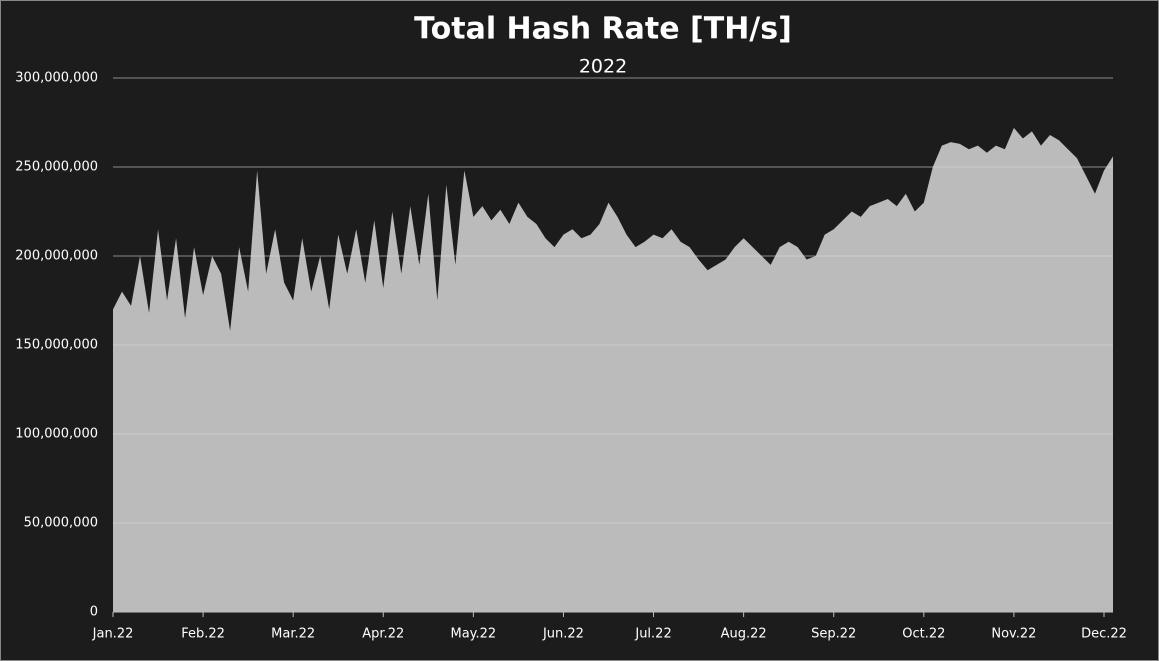 Image resolution: width=1159 pixels, height=661 pixels. I want to click on x-tick-label: Dec.22, so click(1104, 634).